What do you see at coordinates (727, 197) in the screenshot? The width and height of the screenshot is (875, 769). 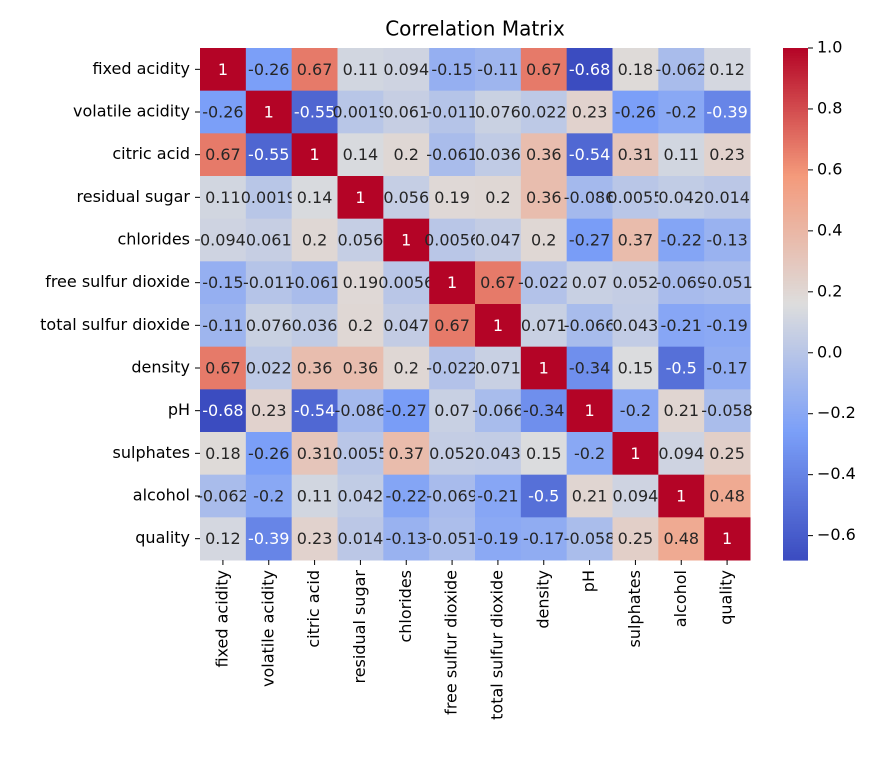 I see `cell-label: 0.014` at bounding box center [727, 197].